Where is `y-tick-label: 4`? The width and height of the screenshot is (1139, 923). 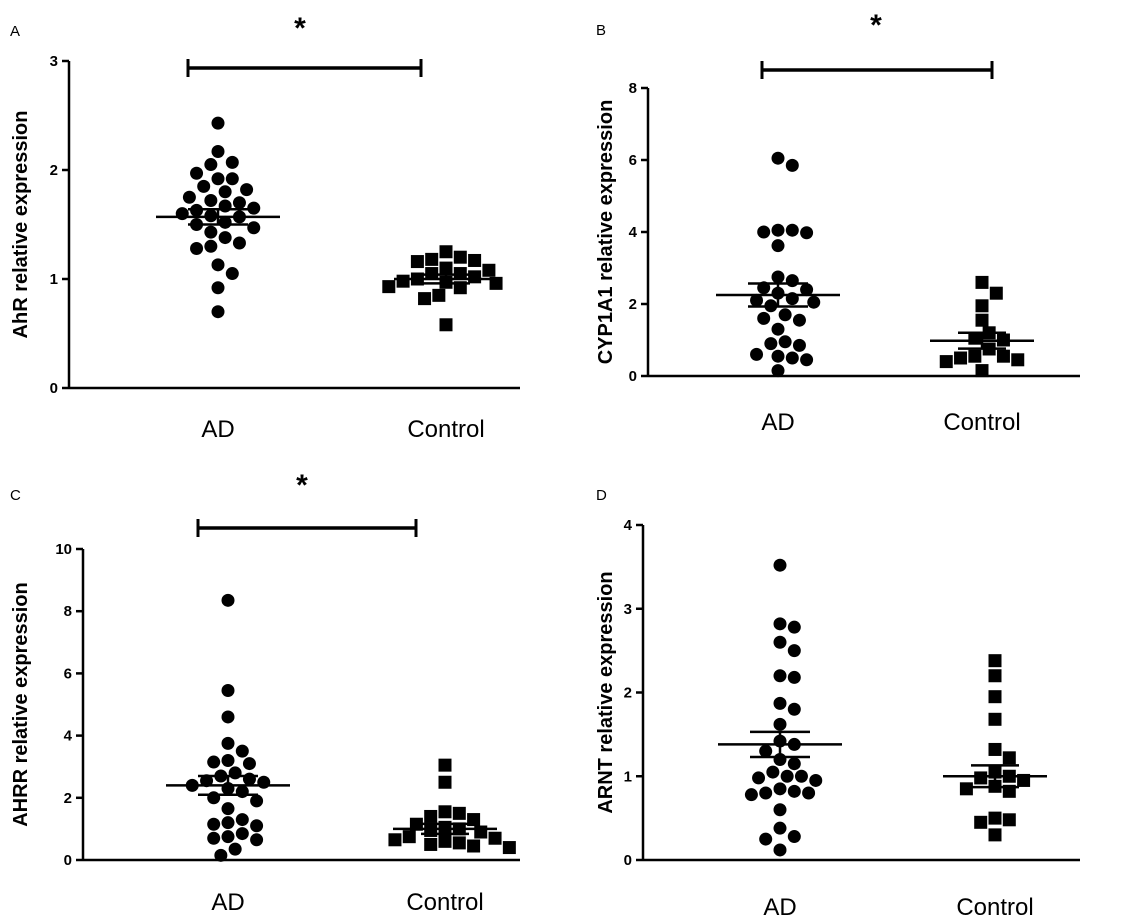 y-tick-label: 4 is located at coordinates (68, 736).